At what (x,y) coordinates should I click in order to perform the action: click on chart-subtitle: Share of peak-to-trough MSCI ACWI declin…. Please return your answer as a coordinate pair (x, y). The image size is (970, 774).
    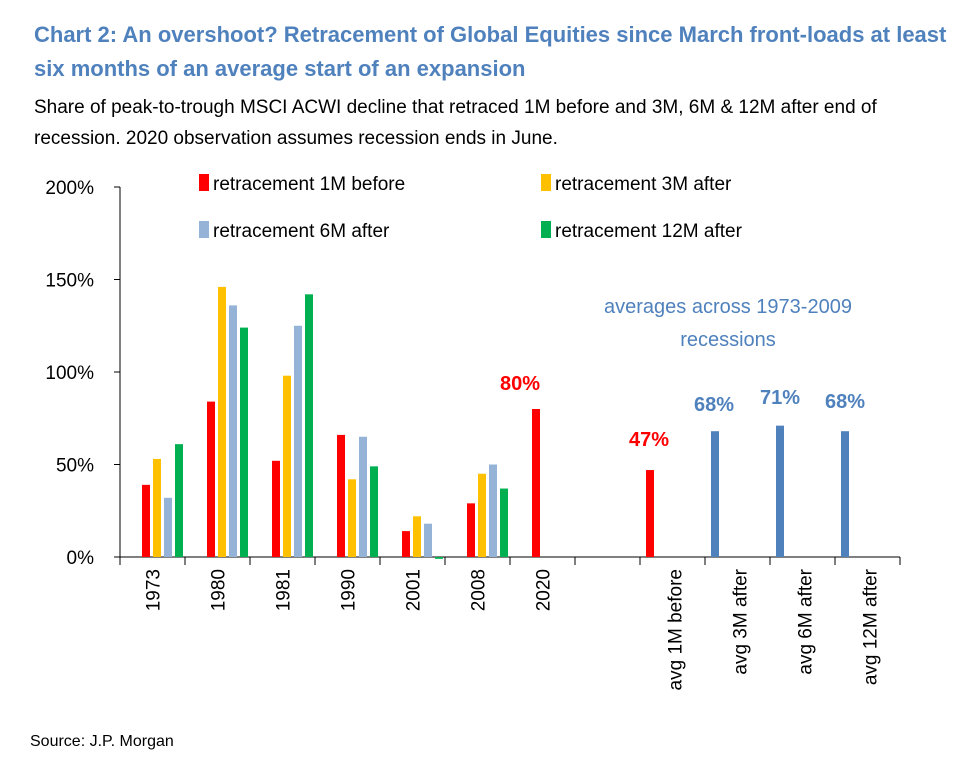
    Looking at the image, I should click on (455, 123).